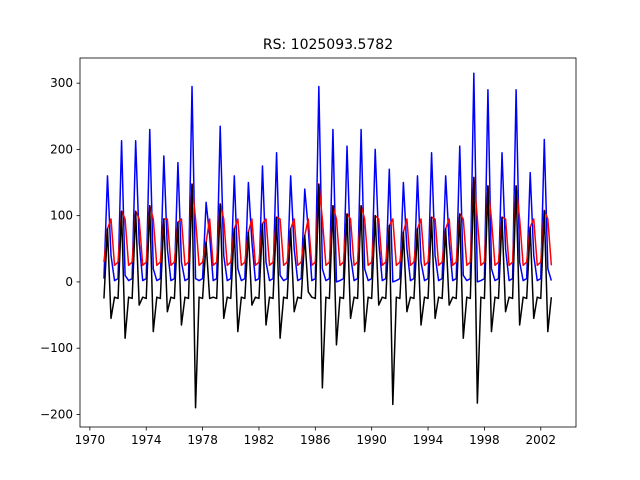 This screenshot has height=480, width=640. I want to click on y-tick-label: 300, so click(61, 83).